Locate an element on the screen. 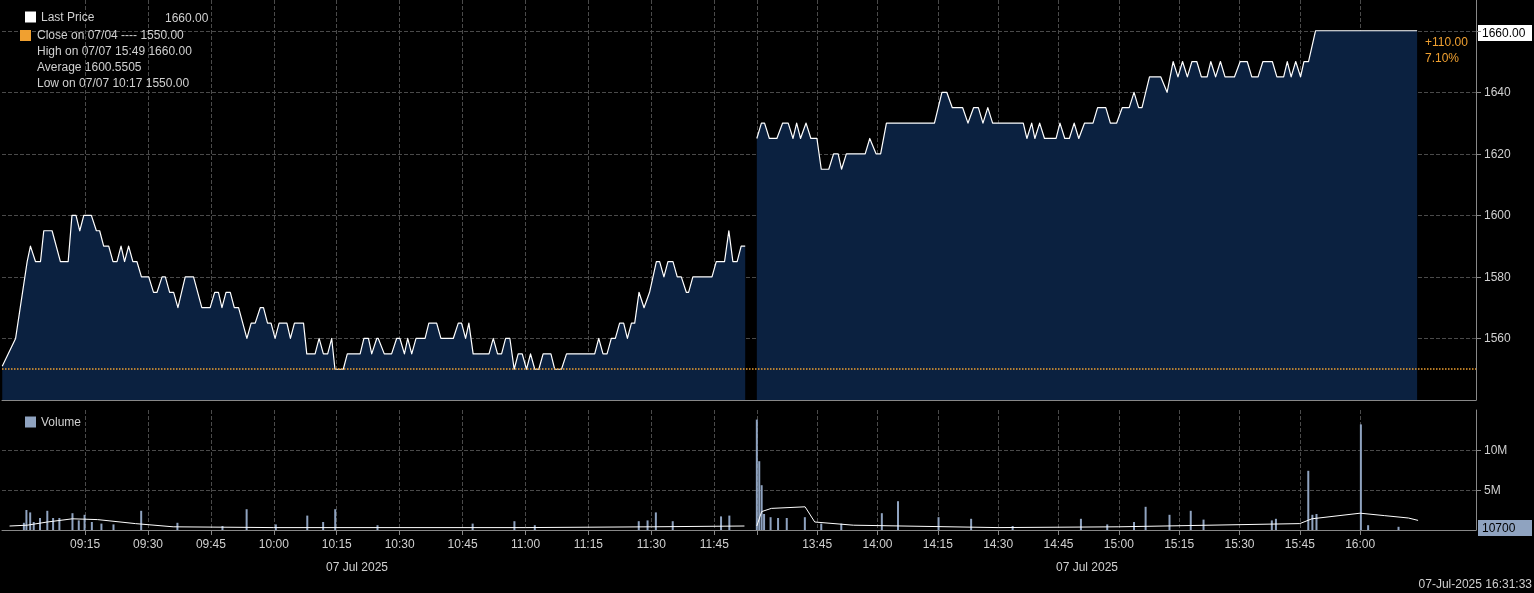  text: 07-Jul-2025 16:31:33 is located at coordinates (1475, 584).